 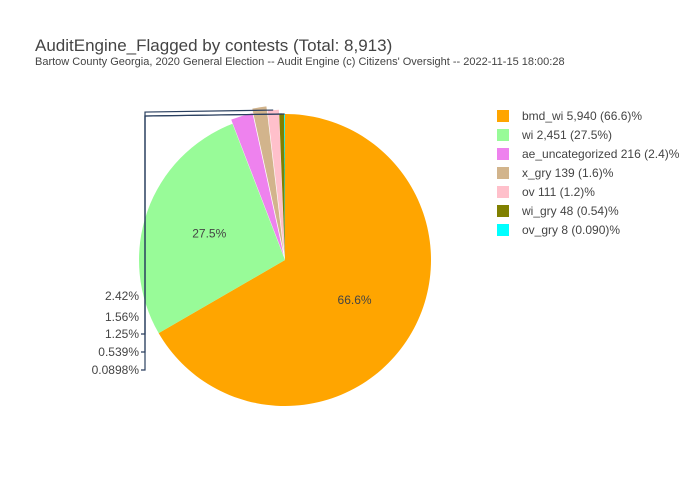 I want to click on legend-label-ov-gry: ov_gry 8 (0.090)%, so click(x=571, y=230).